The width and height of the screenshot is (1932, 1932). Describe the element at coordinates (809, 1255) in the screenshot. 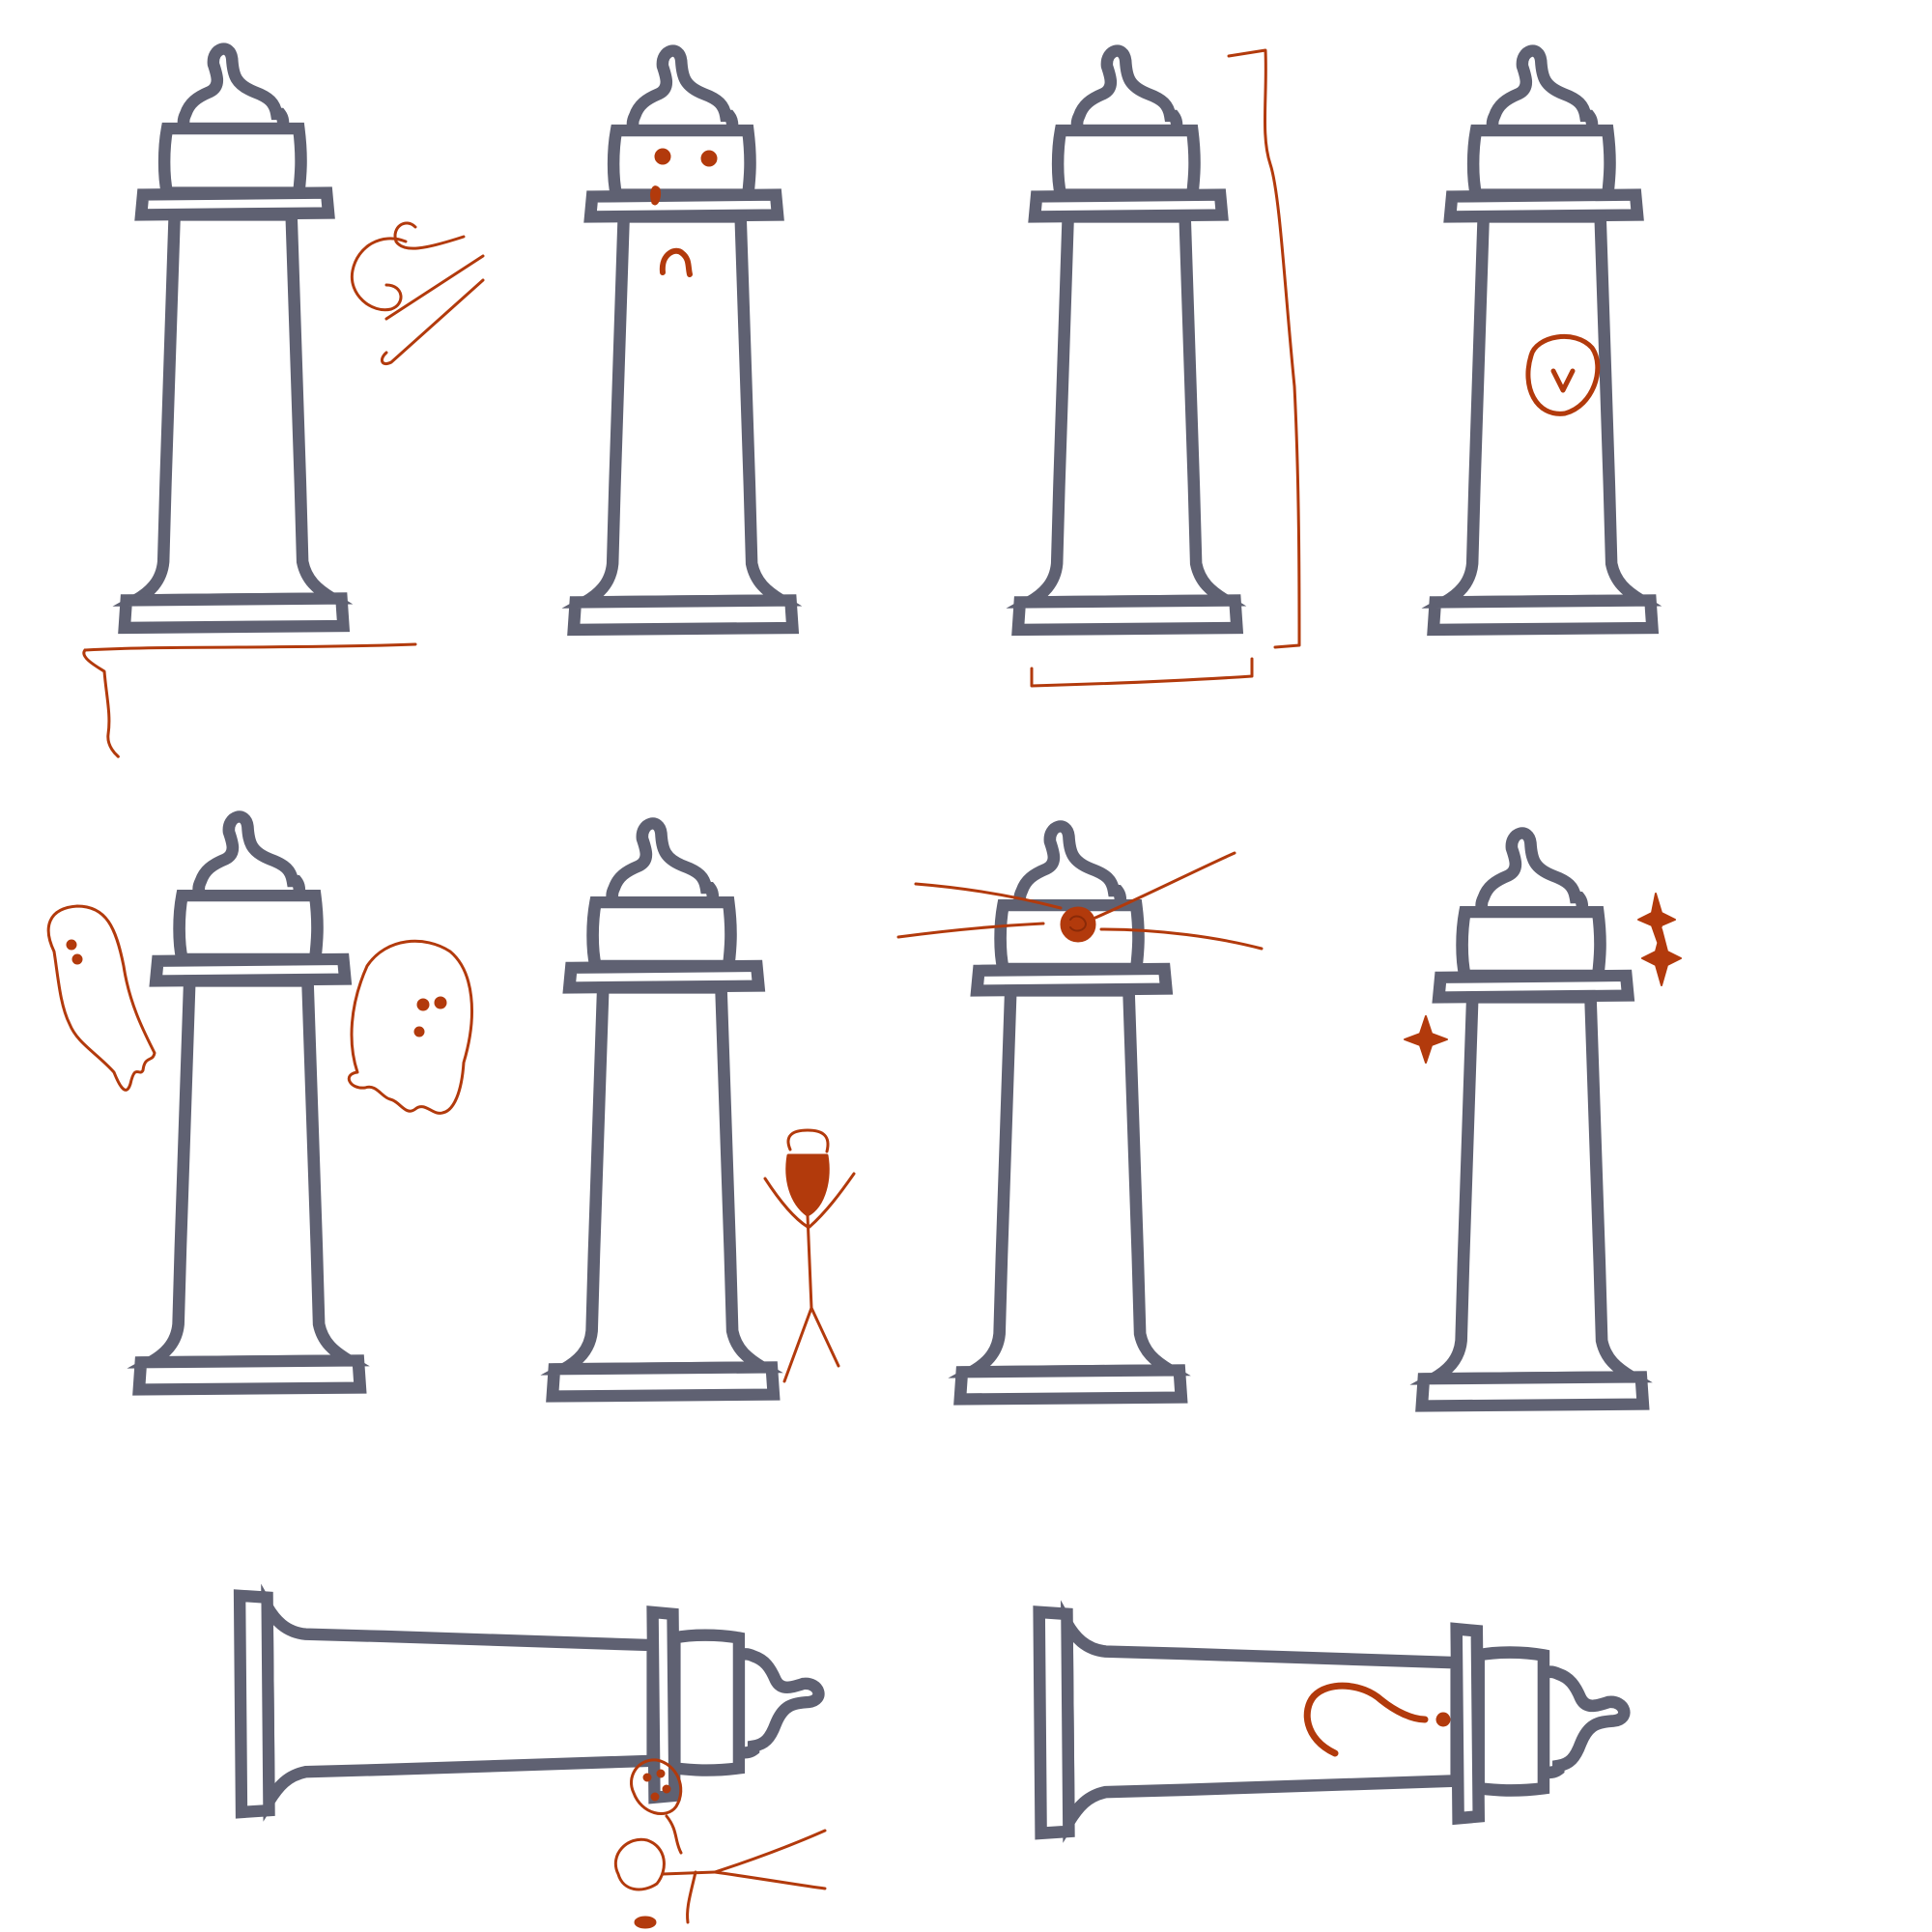

I see `bearded-keeper-icon` at that location.